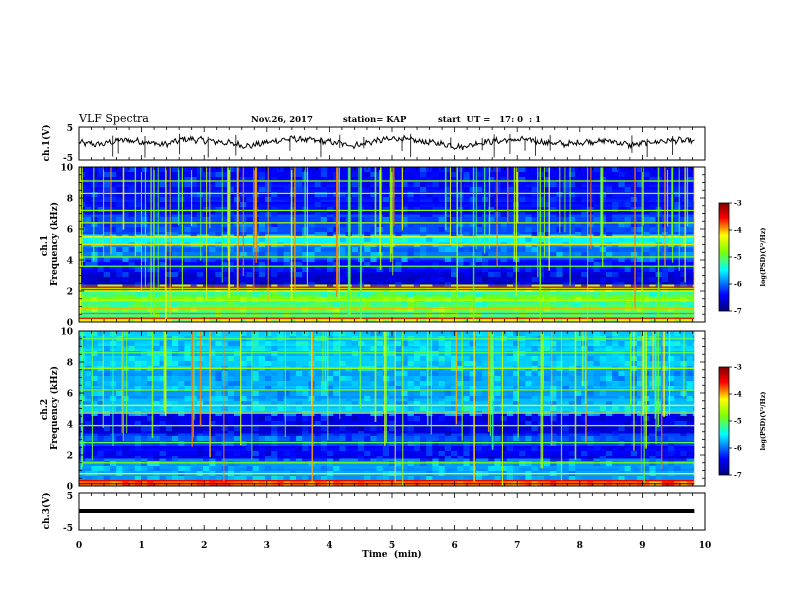 The width and height of the screenshot is (792, 612). Describe the element at coordinates (738, 448) in the screenshot. I see `colorbar-tick-label: -6` at that location.